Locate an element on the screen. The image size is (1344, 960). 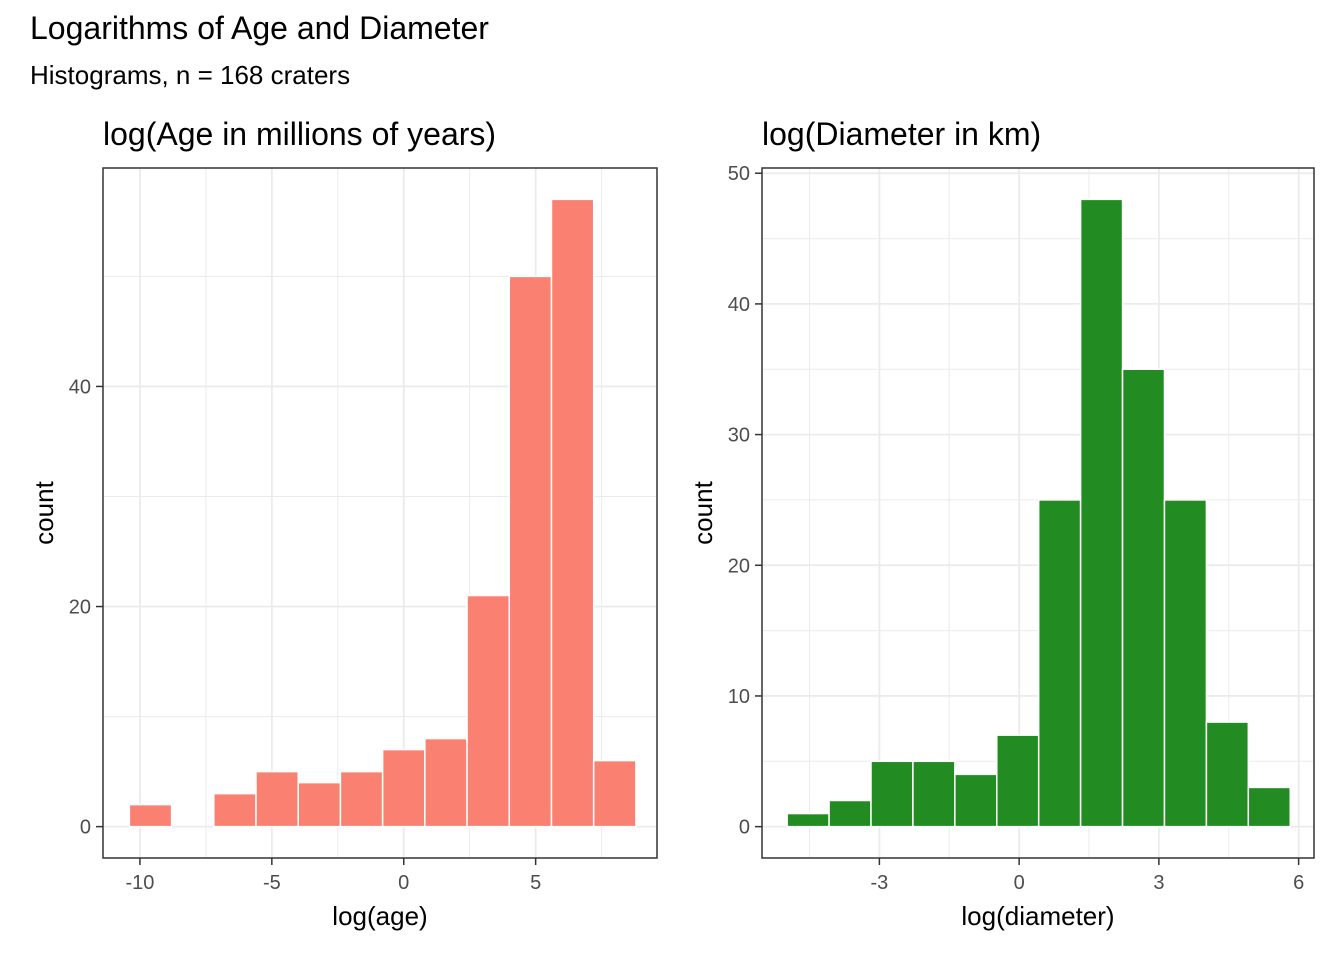
age-x-axis-title: log(age) is located at coordinates (379, 916).